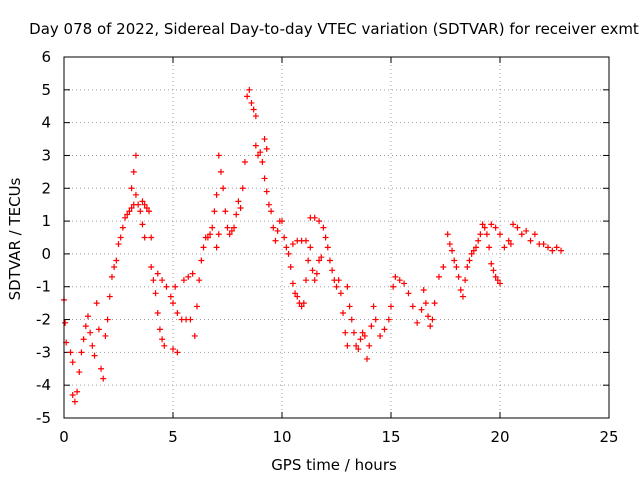  What do you see at coordinates (43, 418) in the screenshot?
I see `y-tick-label: -5` at bounding box center [43, 418].